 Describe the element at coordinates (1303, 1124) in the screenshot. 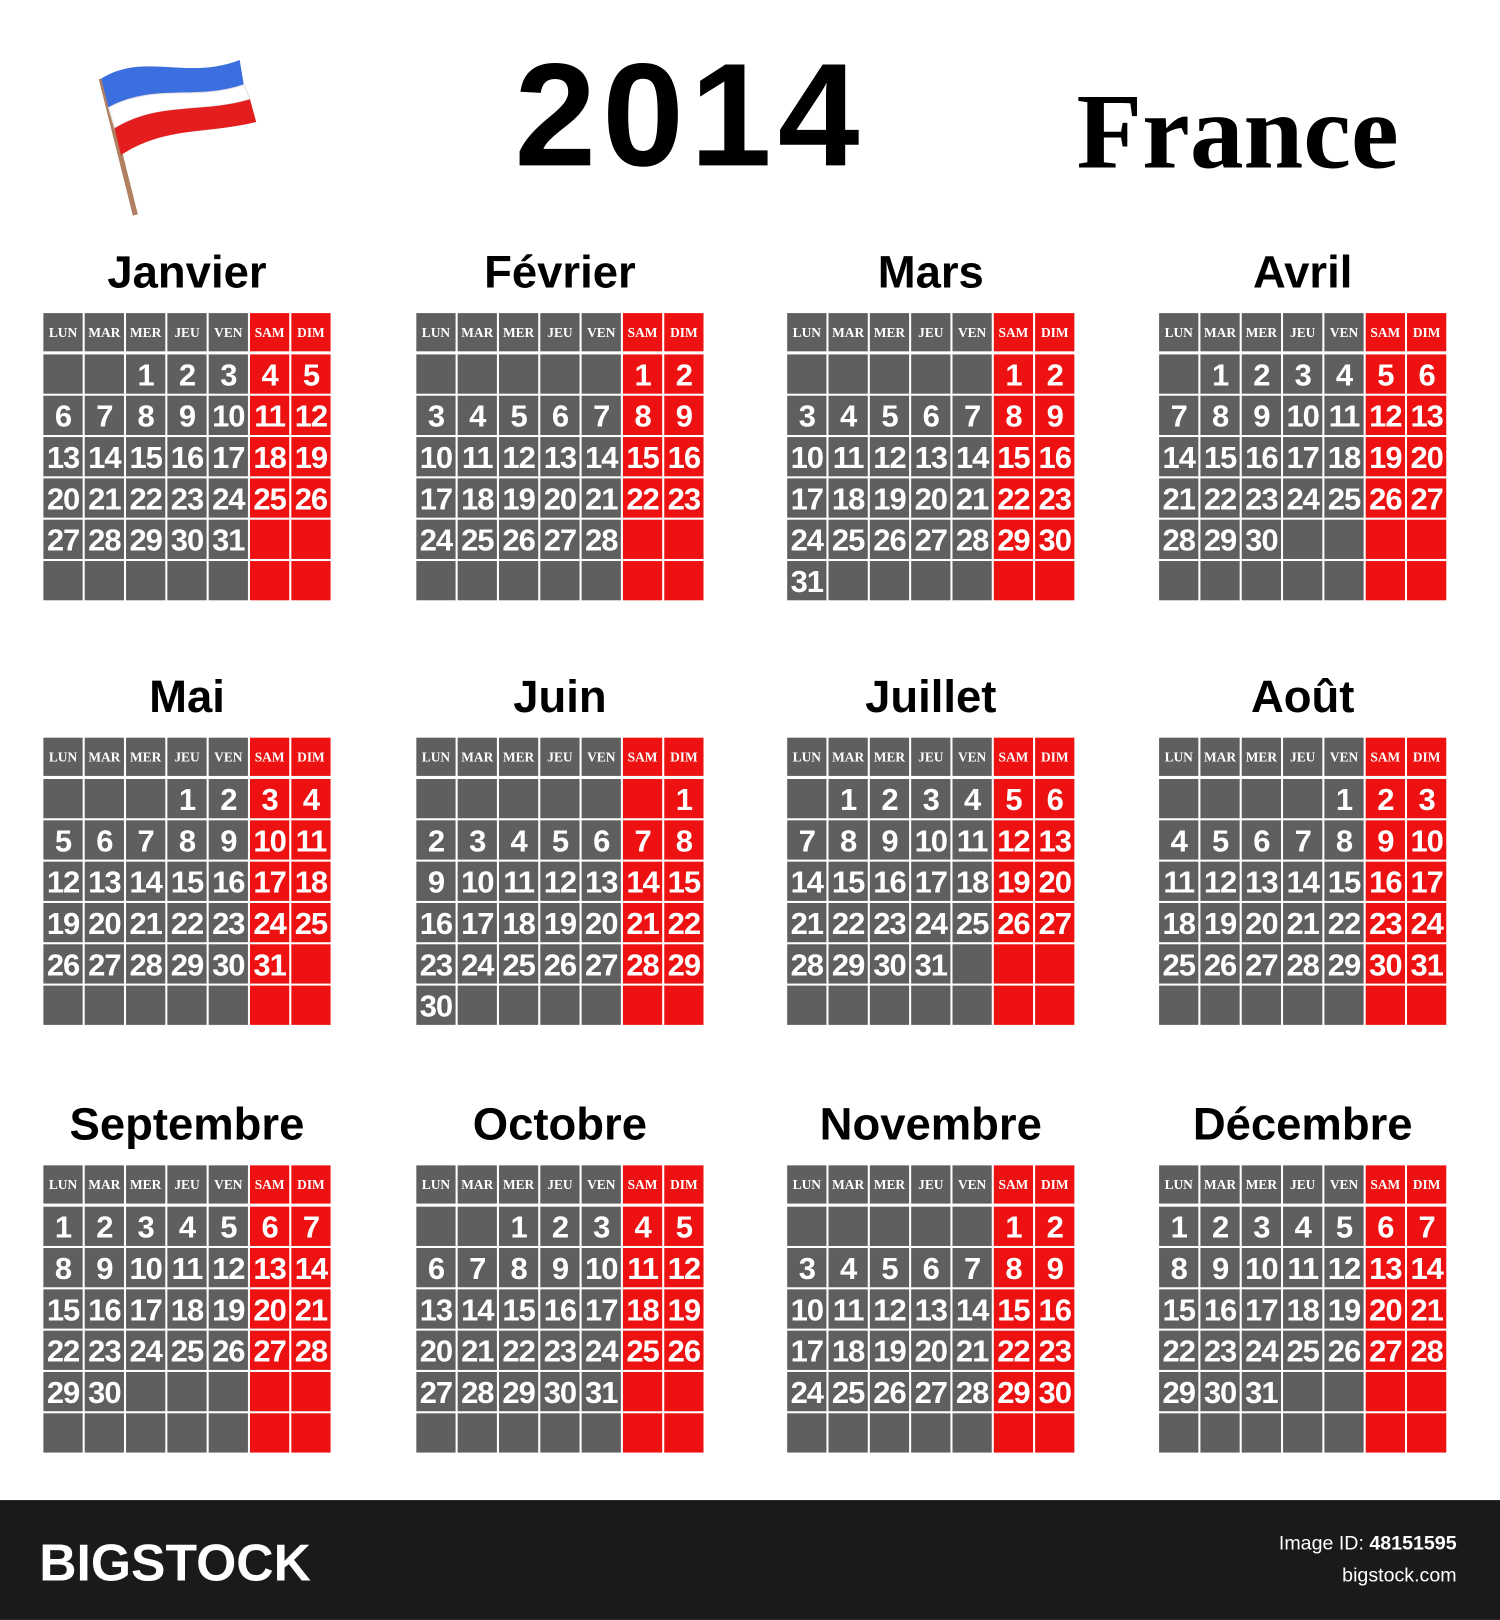

I see `month-name: Décembre` at that location.